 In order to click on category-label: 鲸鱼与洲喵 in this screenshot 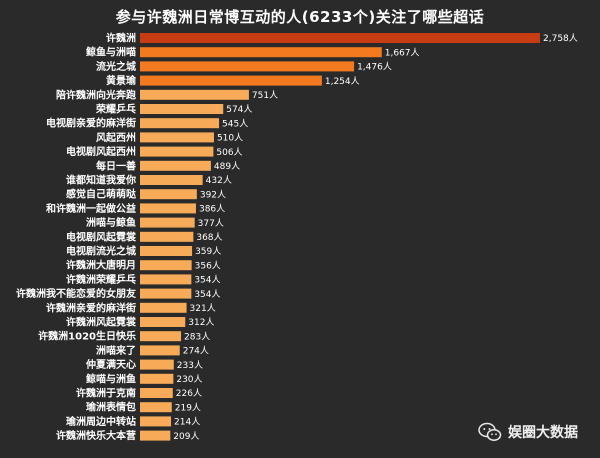, I will do `click(111, 52)`.